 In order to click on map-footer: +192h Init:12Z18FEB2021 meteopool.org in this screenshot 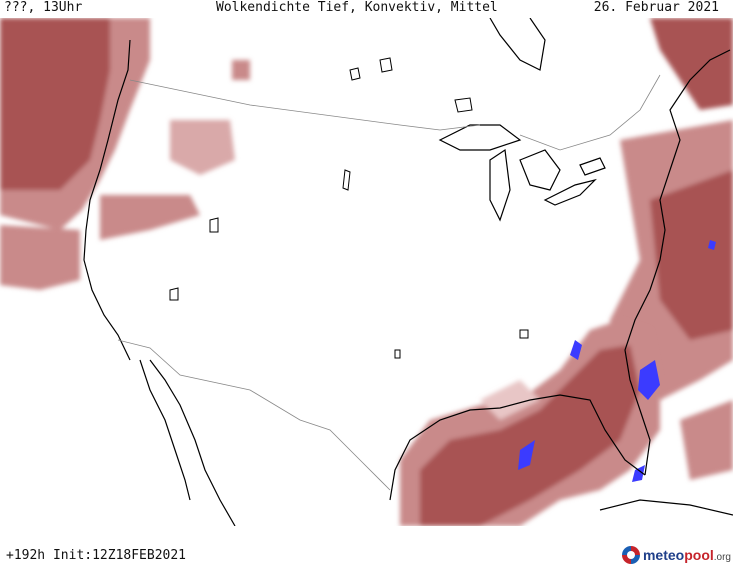, I will do `click(366, 546)`.